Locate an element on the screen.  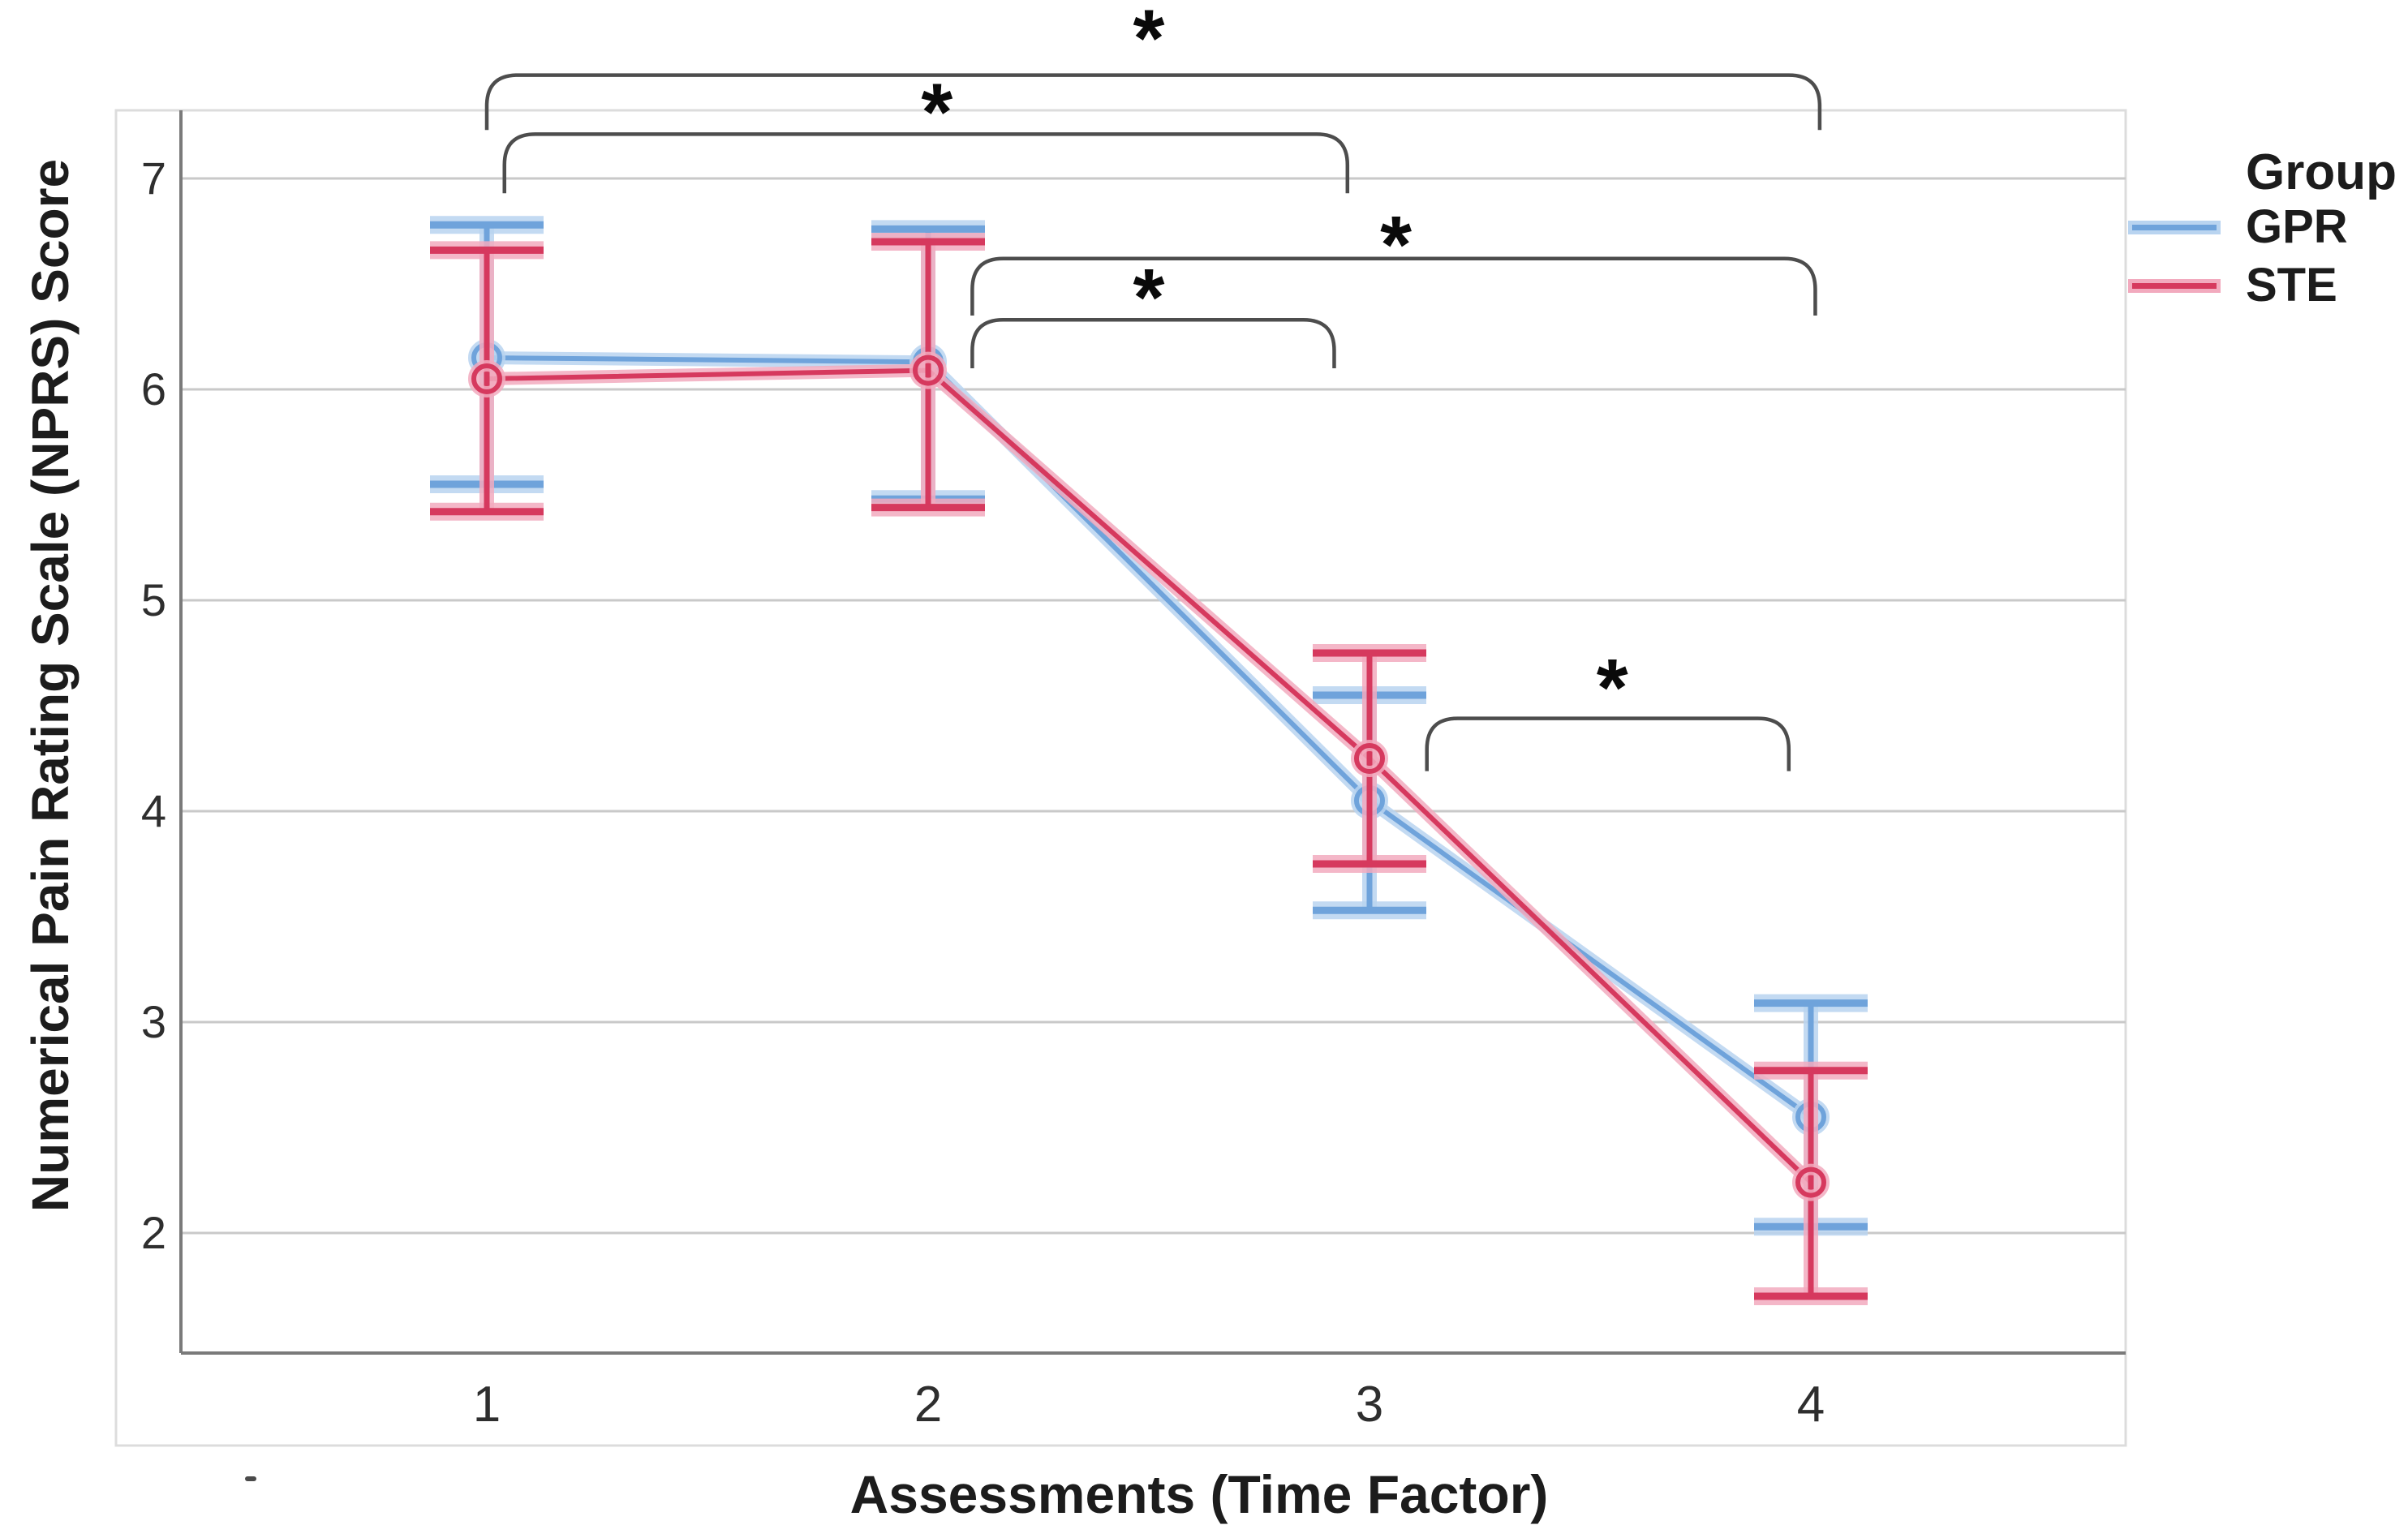
legend-label-ste: STE is located at coordinates (2291, 285).